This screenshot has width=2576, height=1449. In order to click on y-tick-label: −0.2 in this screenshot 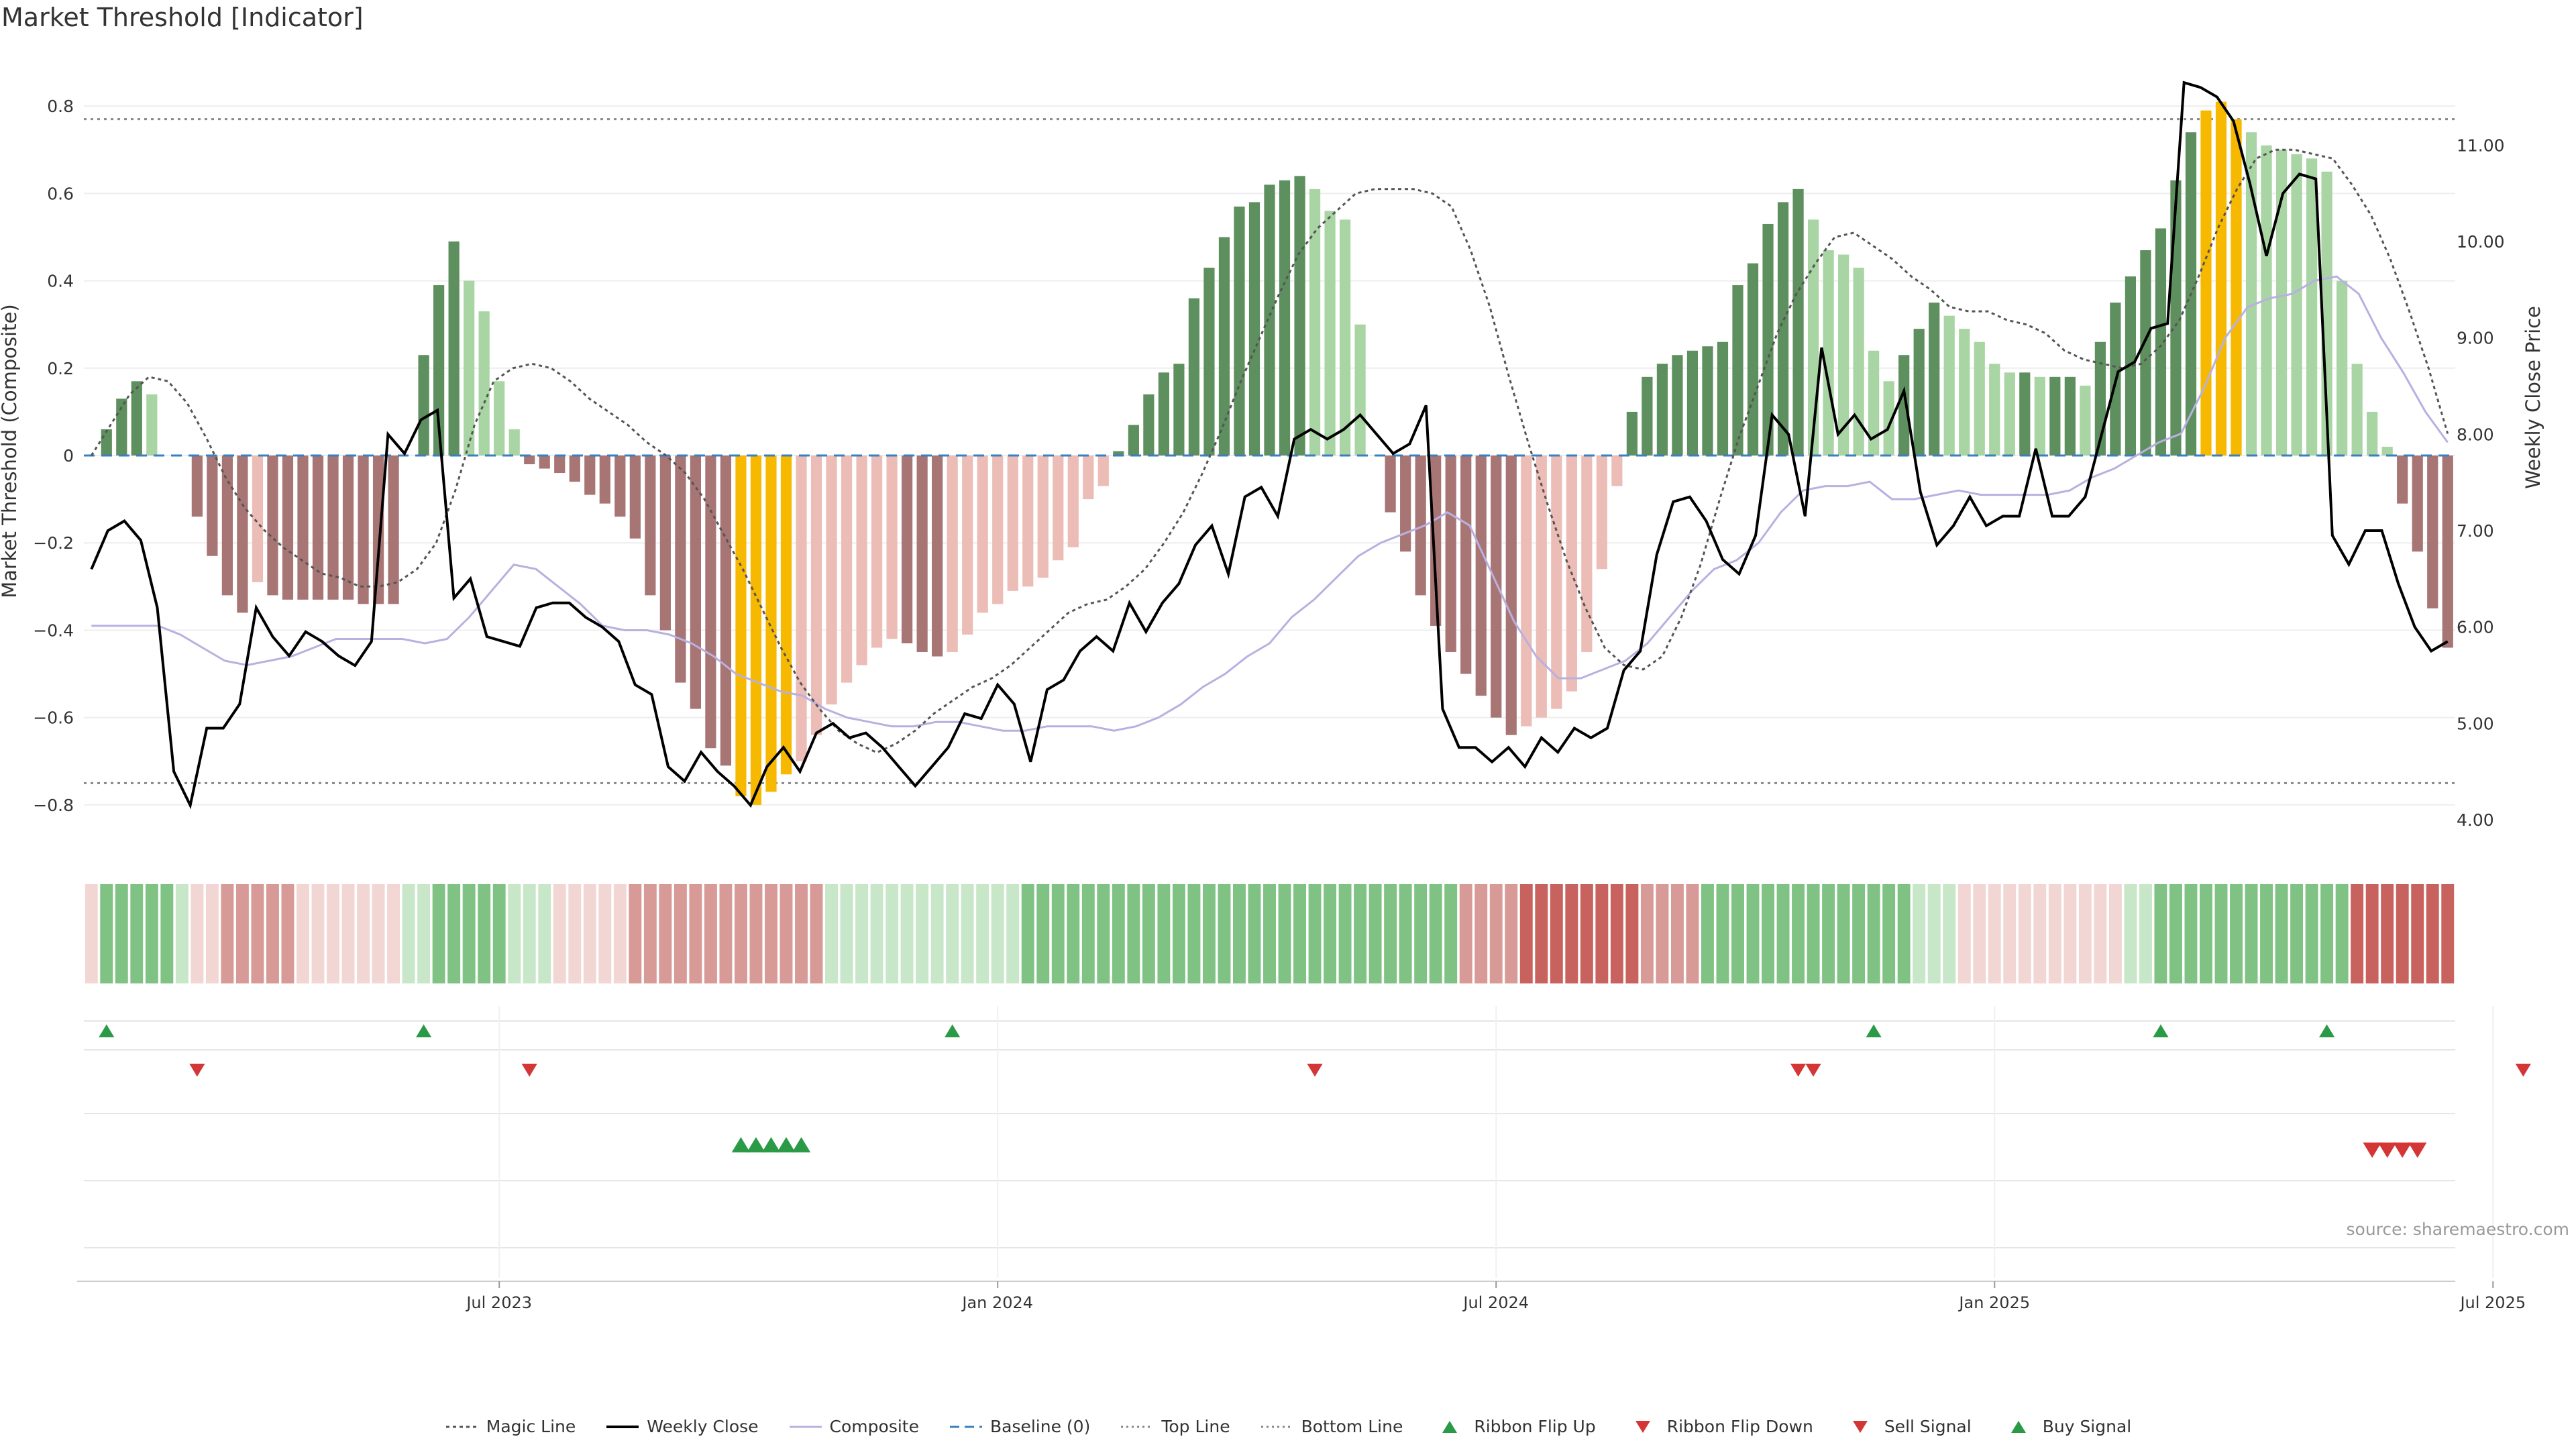, I will do `click(53, 543)`.